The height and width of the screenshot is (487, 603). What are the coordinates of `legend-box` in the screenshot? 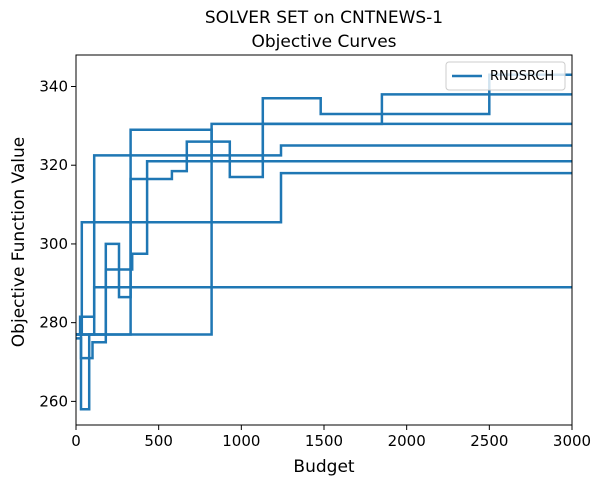 It's located at (505, 76).